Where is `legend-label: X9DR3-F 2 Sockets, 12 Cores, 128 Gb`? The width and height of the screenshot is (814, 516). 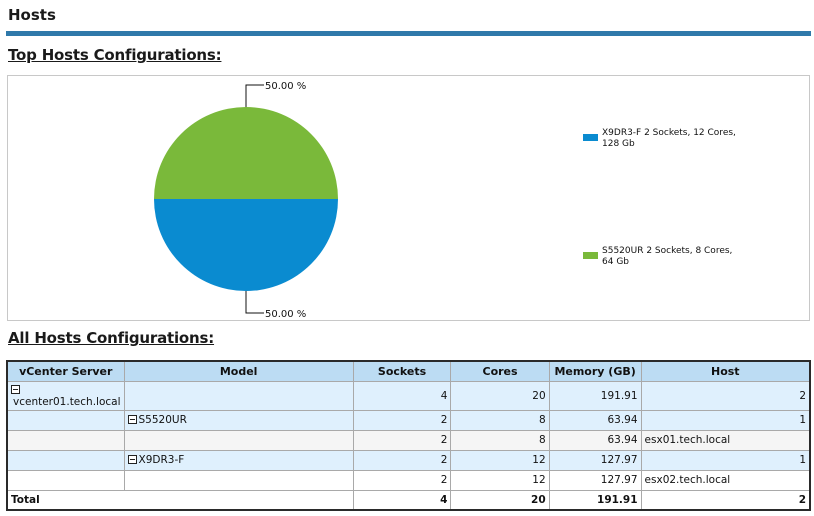 legend-label: X9DR3-F 2 Sockets, 12 Cores, 128 Gb is located at coordinates (669, 138).